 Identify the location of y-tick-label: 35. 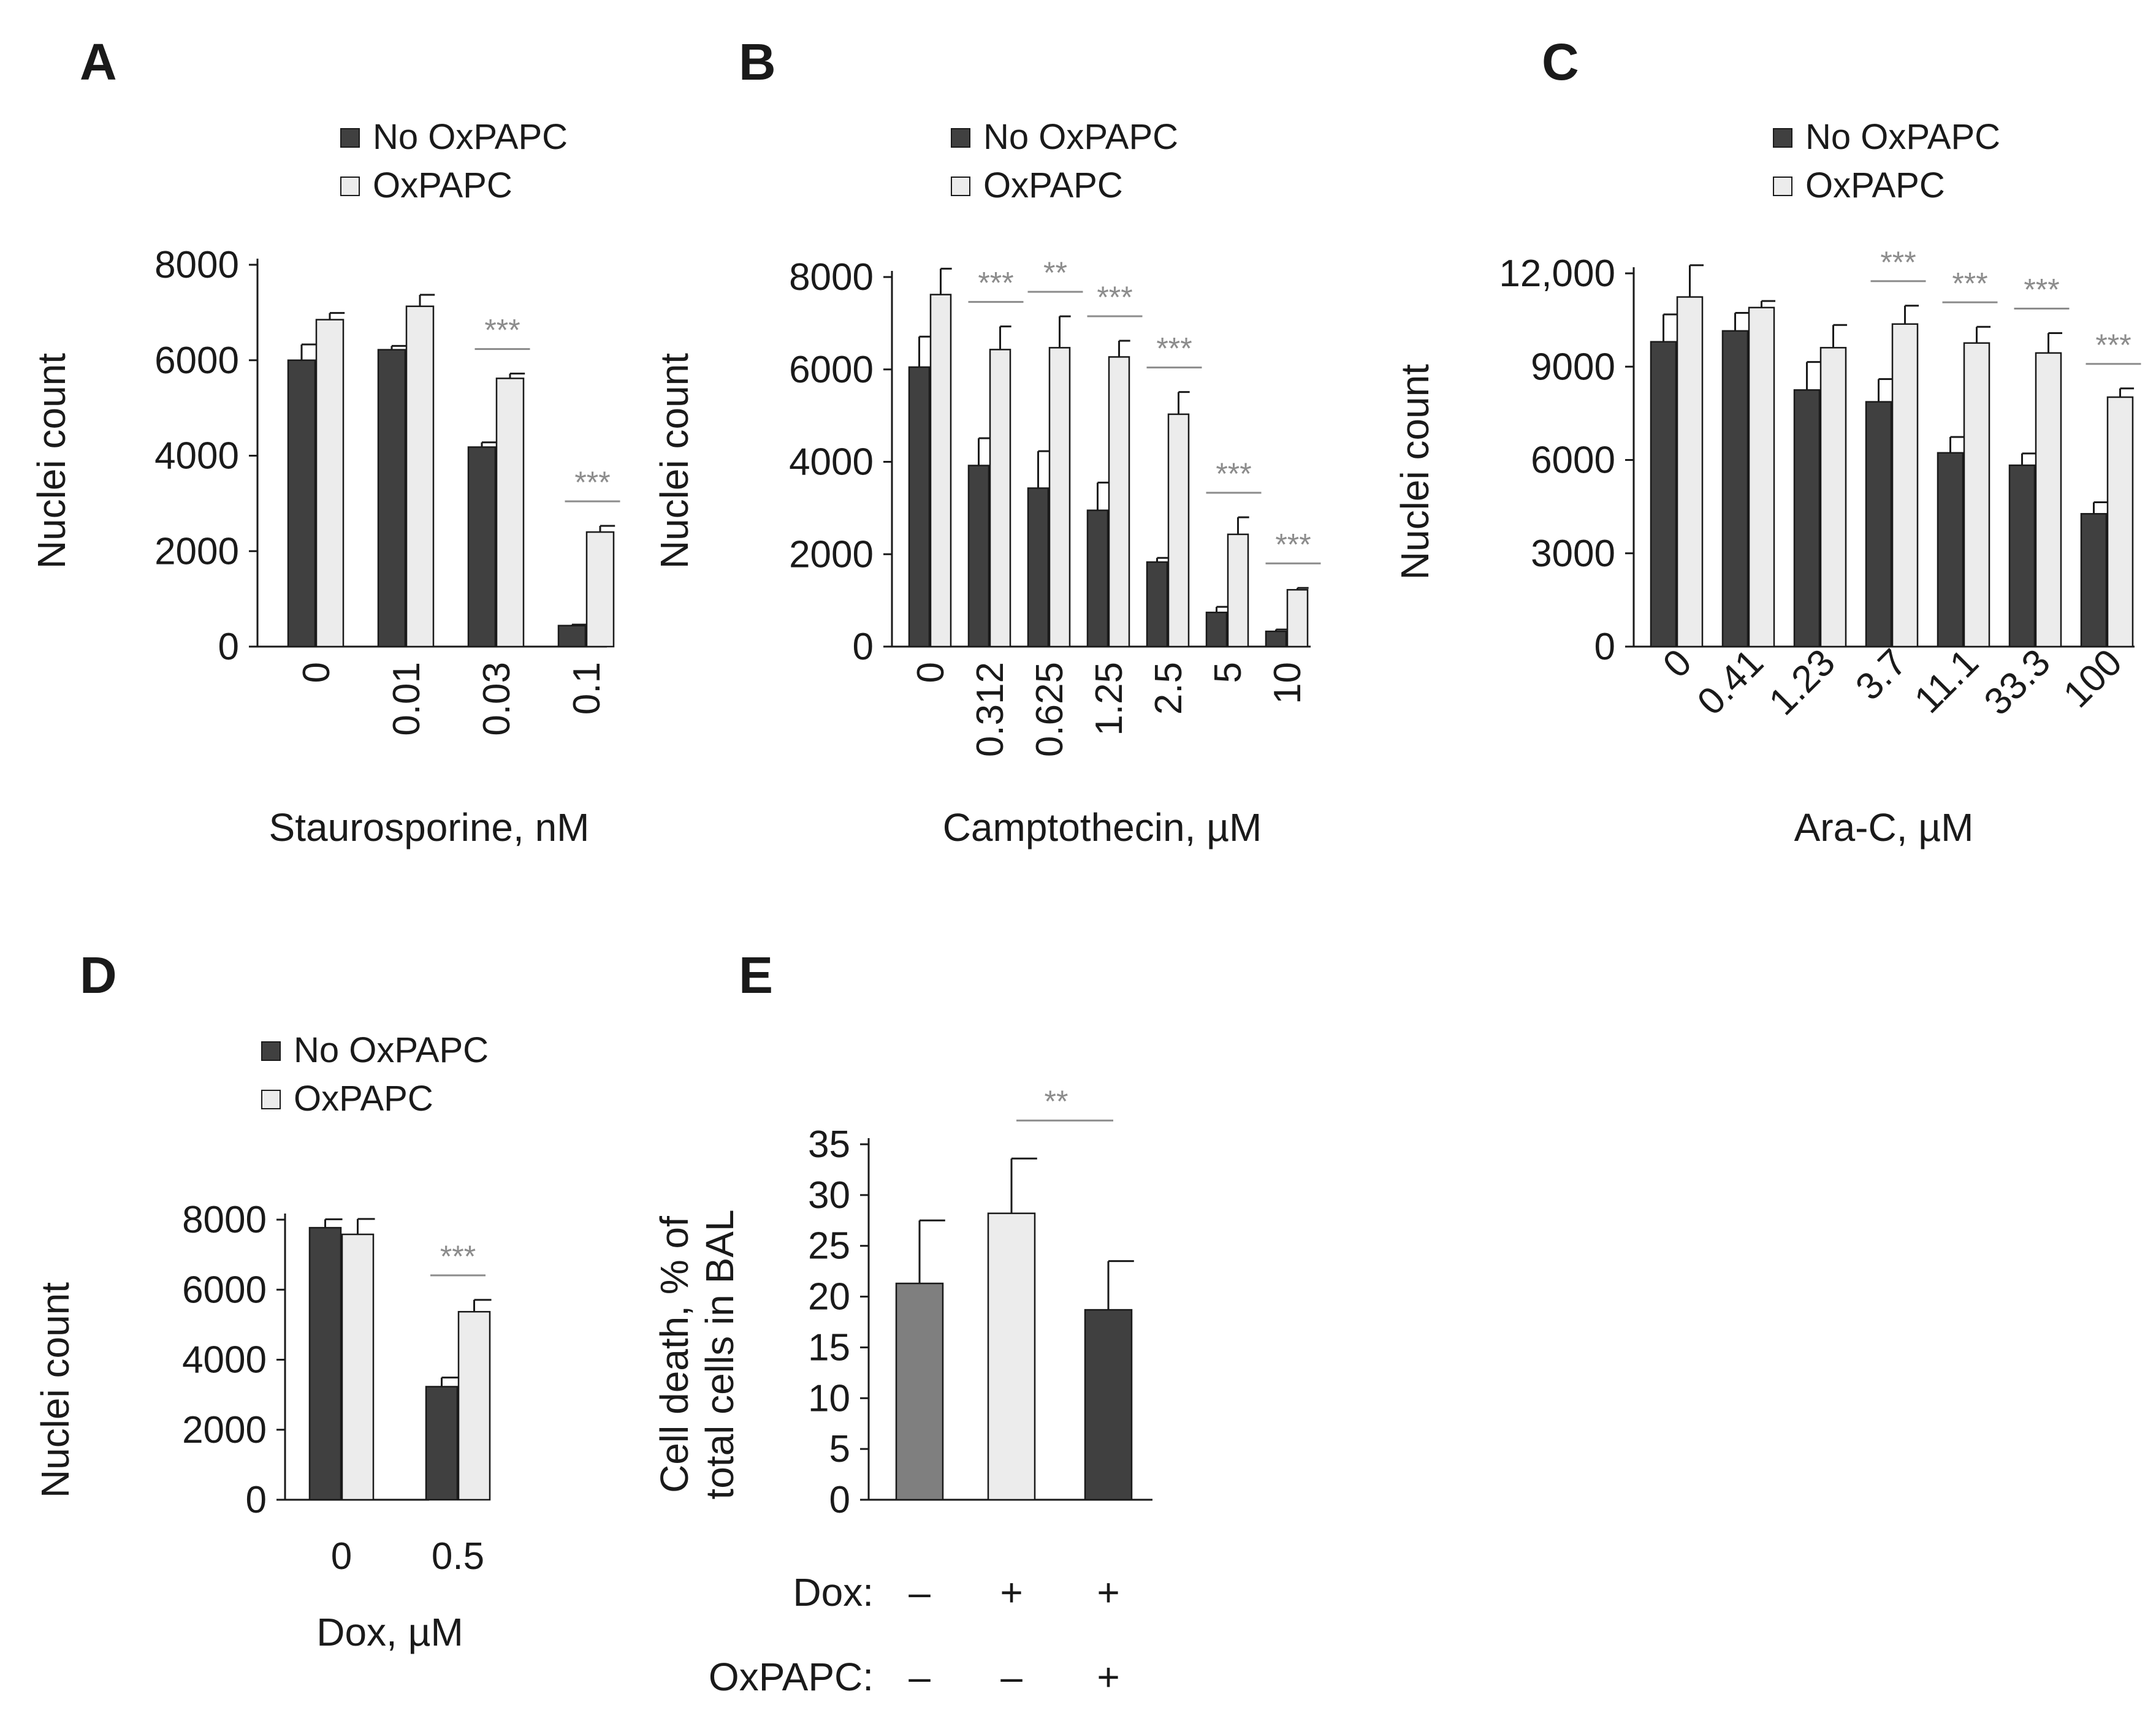
(829, 1144).